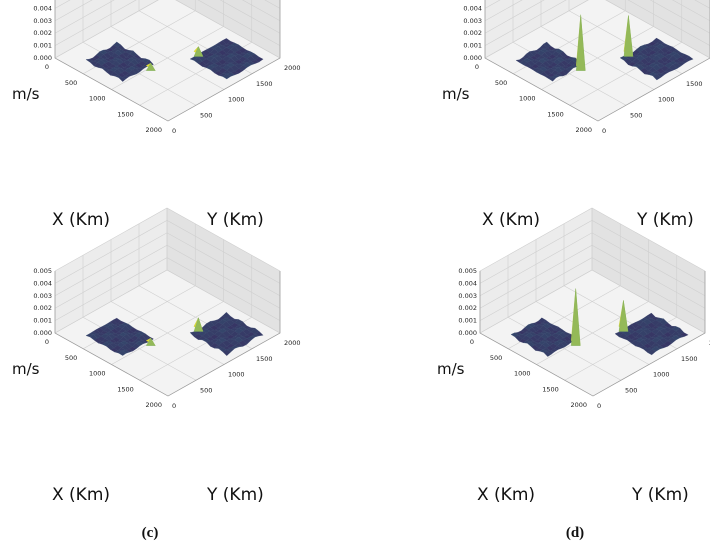 The height and width of the screenshot is (547, 710). What do you see at coordinates (150, 533) in the screenshot?
I see `panel-caption: (c)` at bounding box center [150, 533].